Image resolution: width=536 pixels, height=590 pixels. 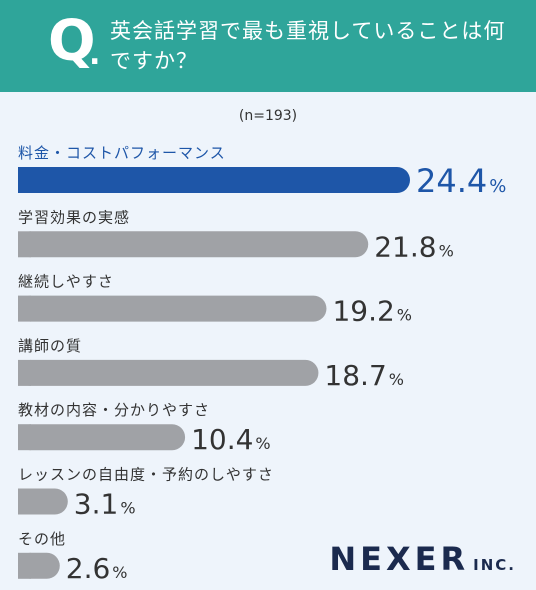 What do you see at coordinates (50, 346) in the screenshot?
I see `category-label: 講師の質` at bounding box center [50, 346].